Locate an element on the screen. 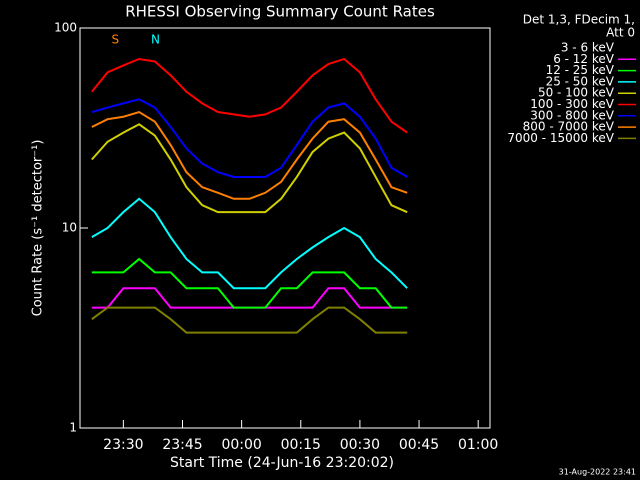  y-axis-label: Count Rate (s⁻¹ detector⁻¹) is located at coordinates (38, 228).